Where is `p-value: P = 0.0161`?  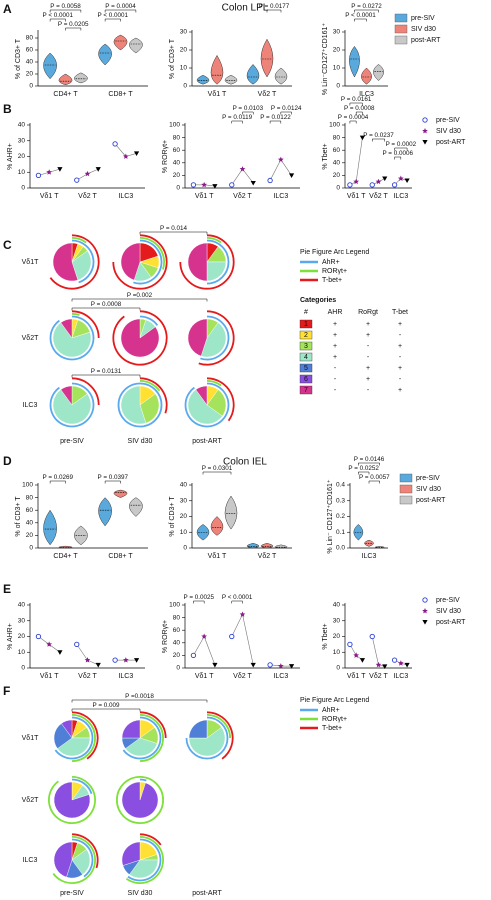 p-value: P = 0.0161 is located at coordinates (356, 99).